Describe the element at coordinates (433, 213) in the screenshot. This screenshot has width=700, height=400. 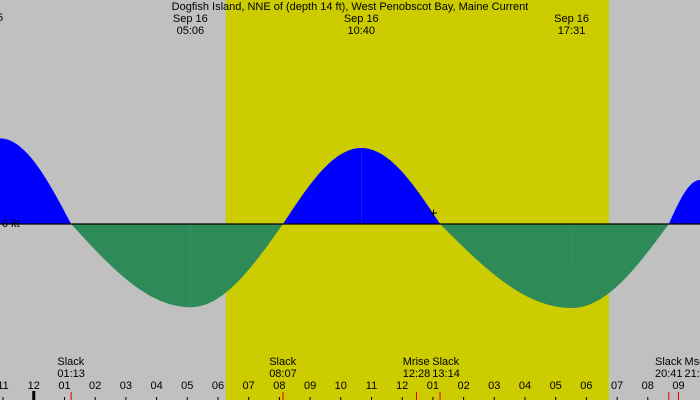
I see `marker` at that location.